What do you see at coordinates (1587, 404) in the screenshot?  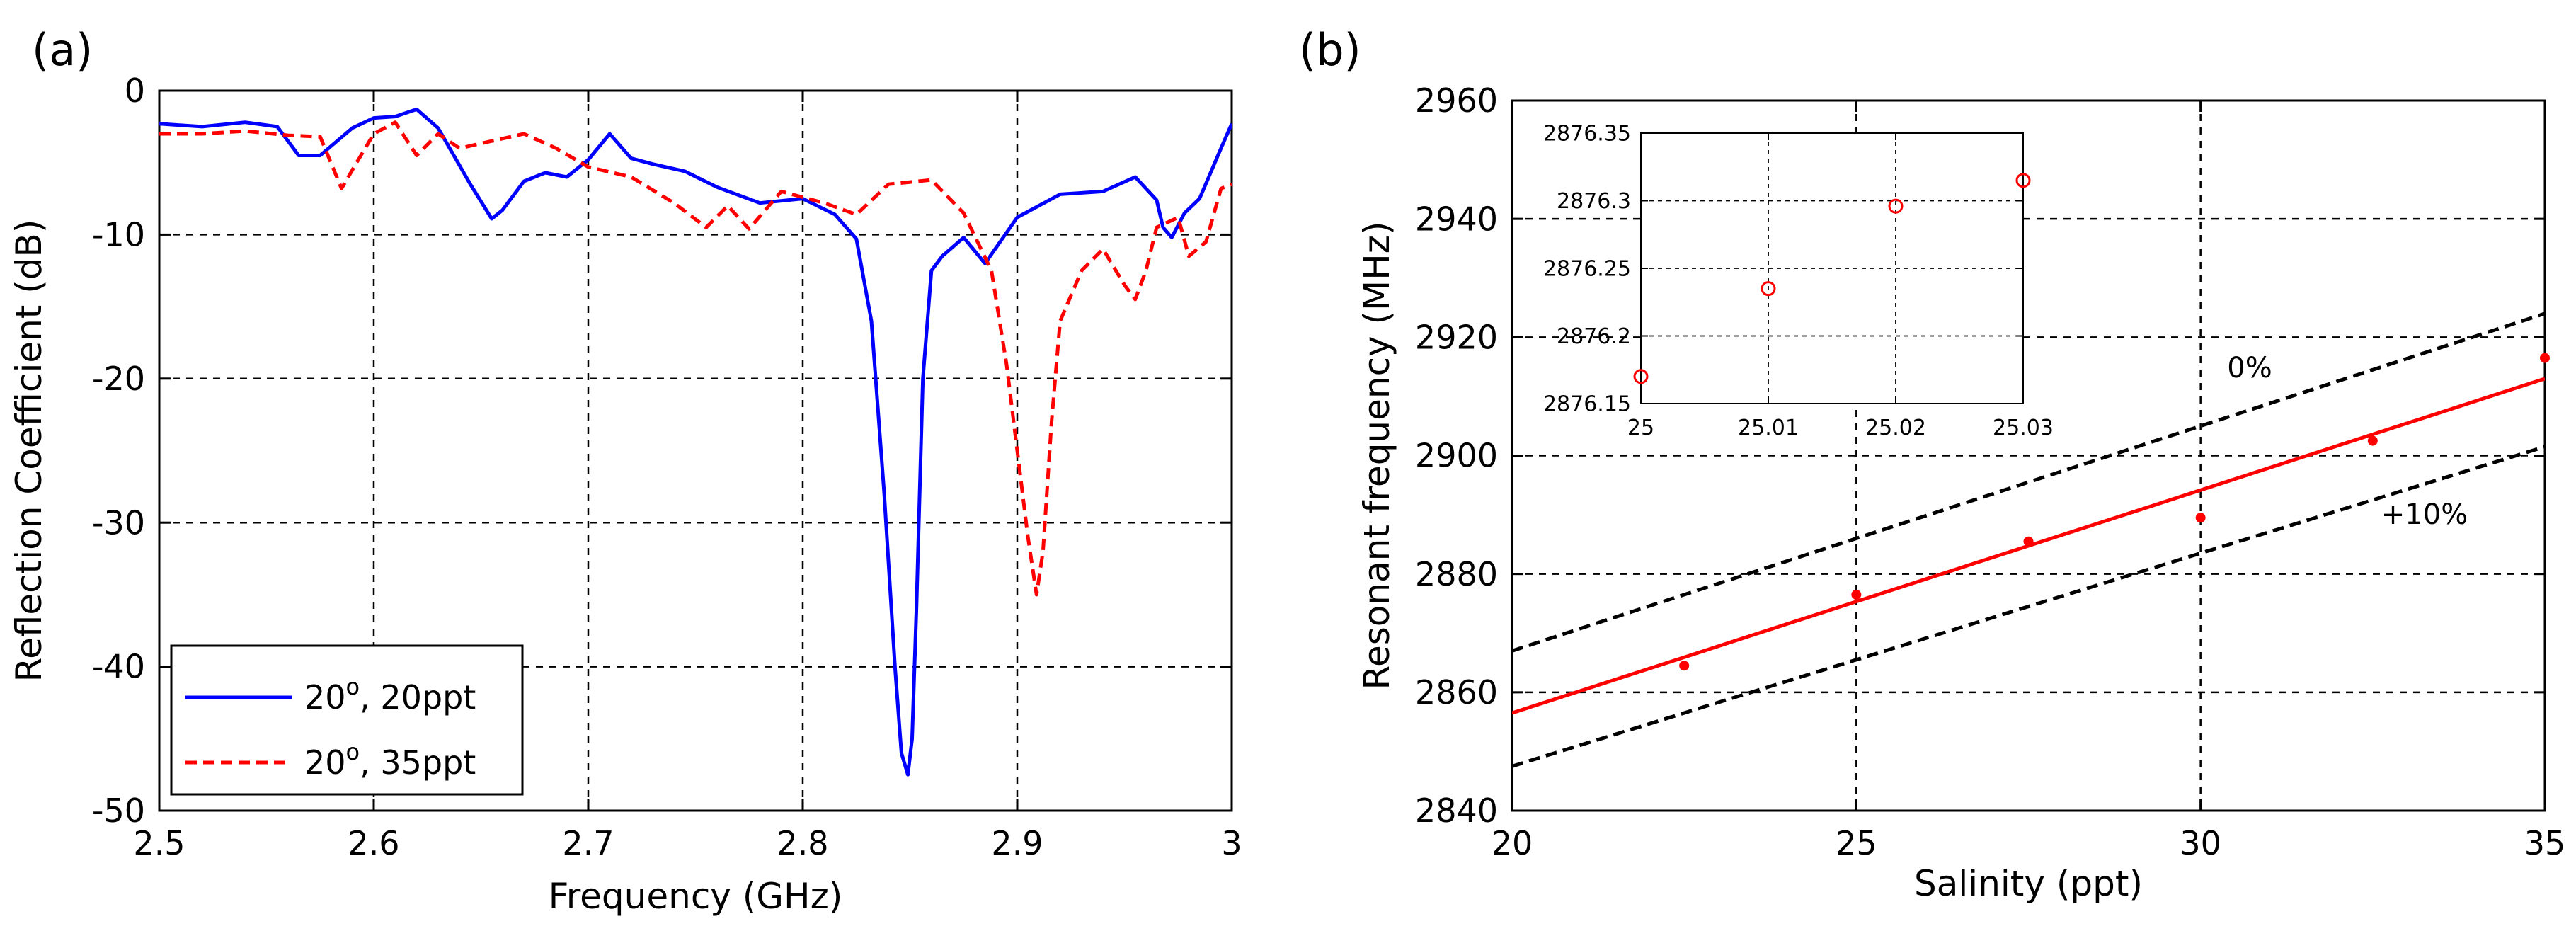 I see `y-tick-label: 2876.15` at bounding box center [1587, 404].